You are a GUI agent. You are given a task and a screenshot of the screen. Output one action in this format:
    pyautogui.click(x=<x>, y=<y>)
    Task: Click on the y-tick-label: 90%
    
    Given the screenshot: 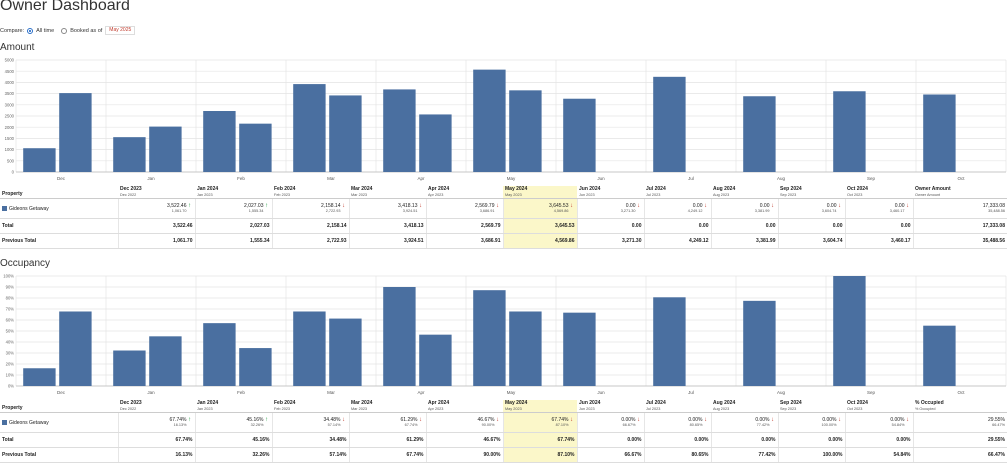 What is the action you would take?
    pyautogui.click(x=10, y=287)
    